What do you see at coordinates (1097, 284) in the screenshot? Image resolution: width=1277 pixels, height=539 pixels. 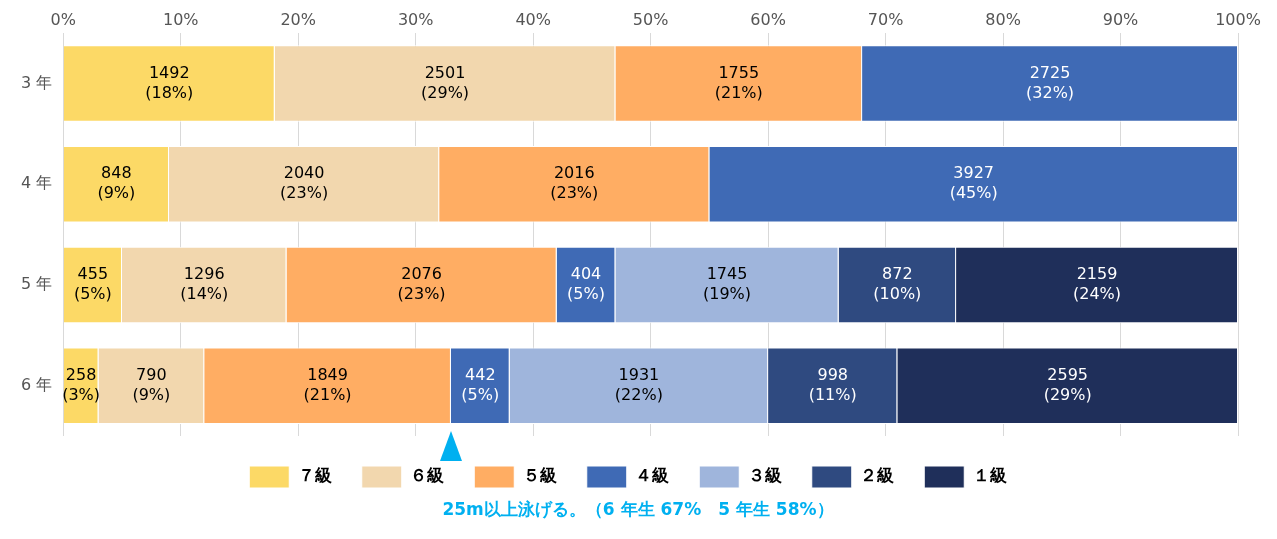 I see `data-label: 2159 (24%)` at bounding box center [1097, 284].